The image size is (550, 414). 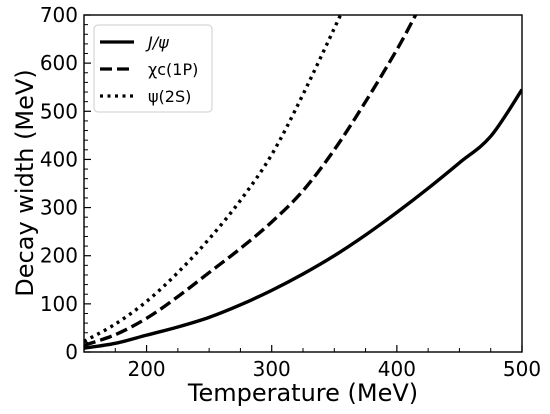 I want to click on y-tick-label: 600, so click(x=59, y=63).